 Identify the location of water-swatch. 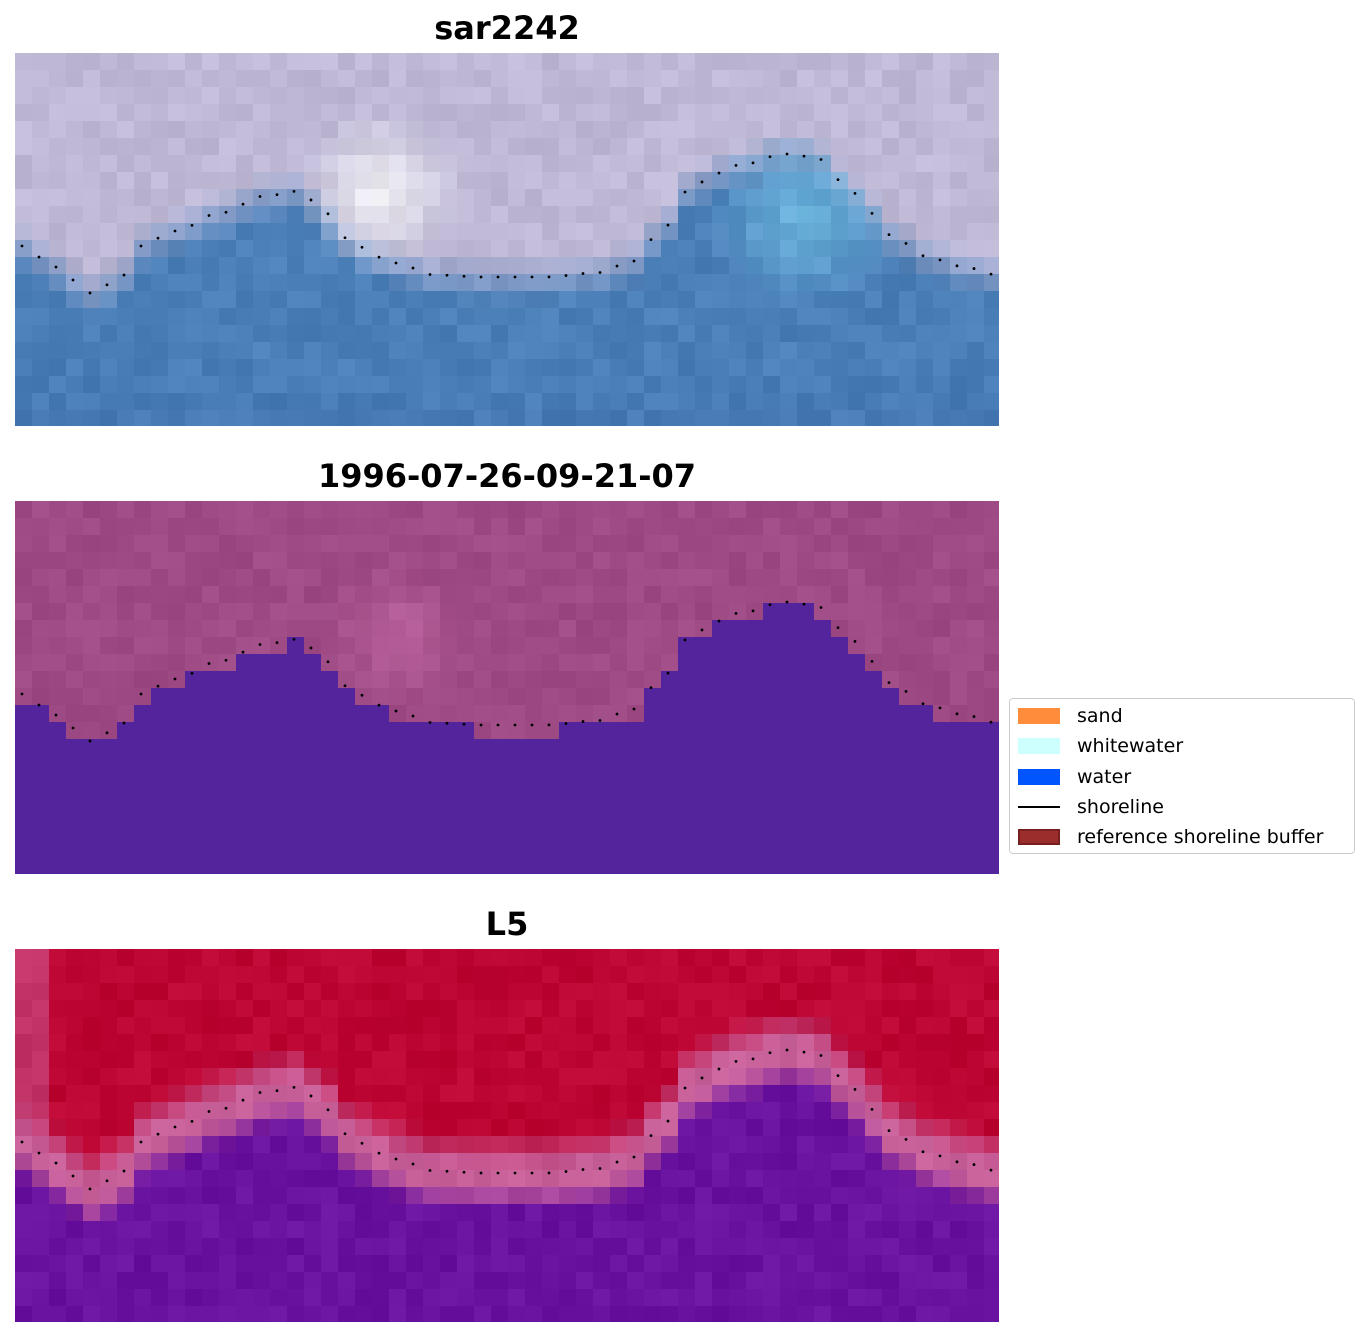
(1039, 777).